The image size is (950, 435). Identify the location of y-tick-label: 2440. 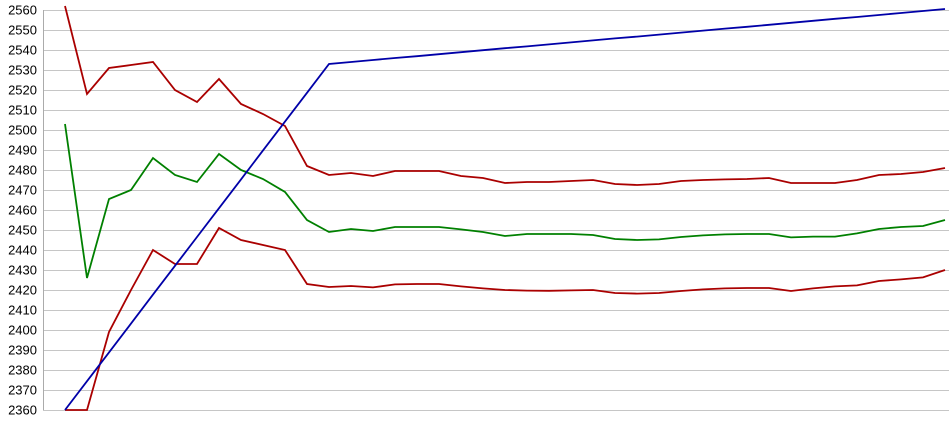
(22, 250).